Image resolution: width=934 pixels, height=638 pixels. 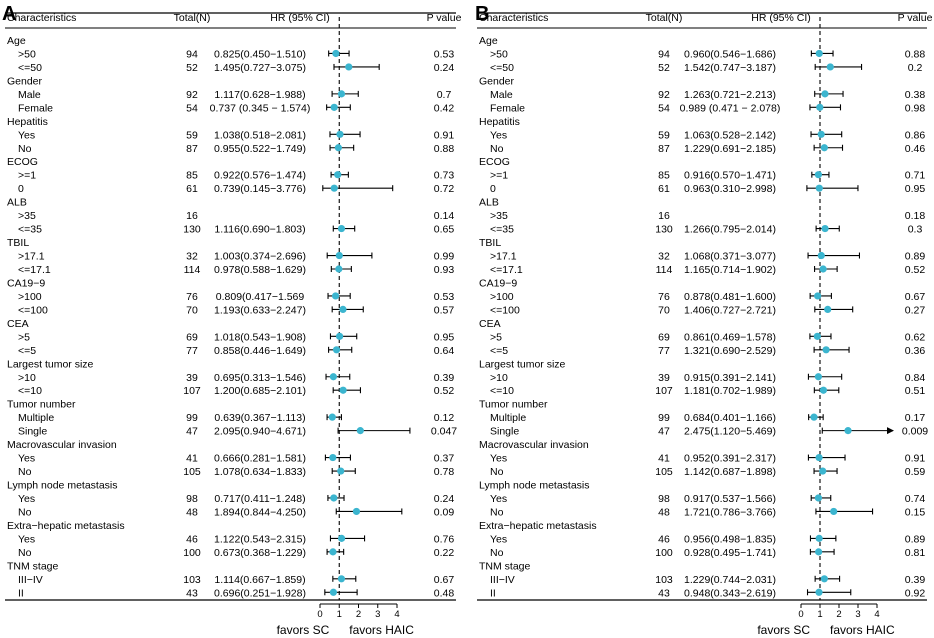 I want to click on row-p-value: 0.2, so click(x=915, y=68).